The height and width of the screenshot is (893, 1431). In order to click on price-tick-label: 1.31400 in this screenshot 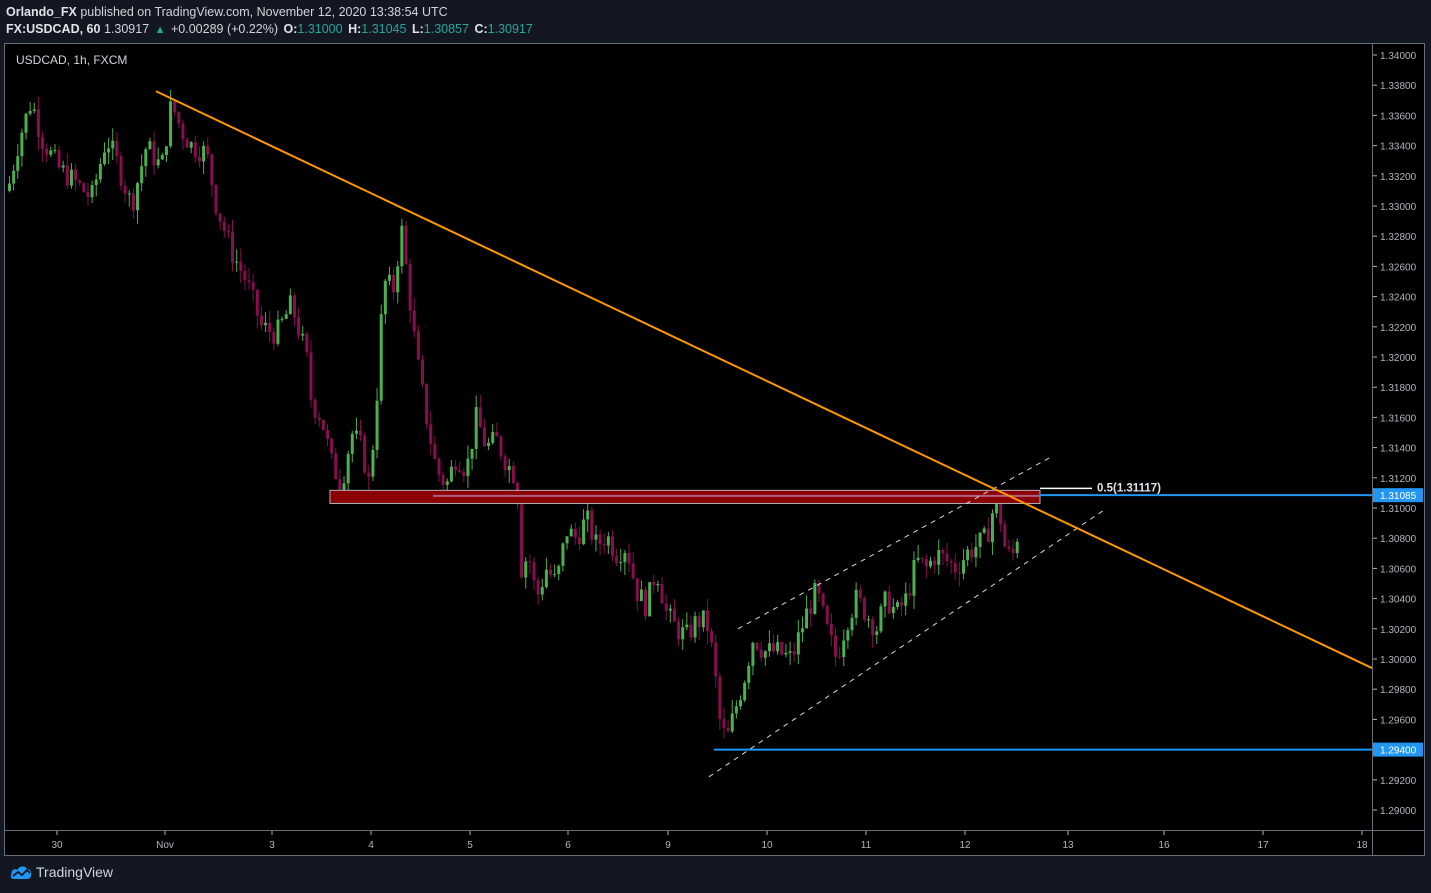, I will do `click(1398, 449)`.